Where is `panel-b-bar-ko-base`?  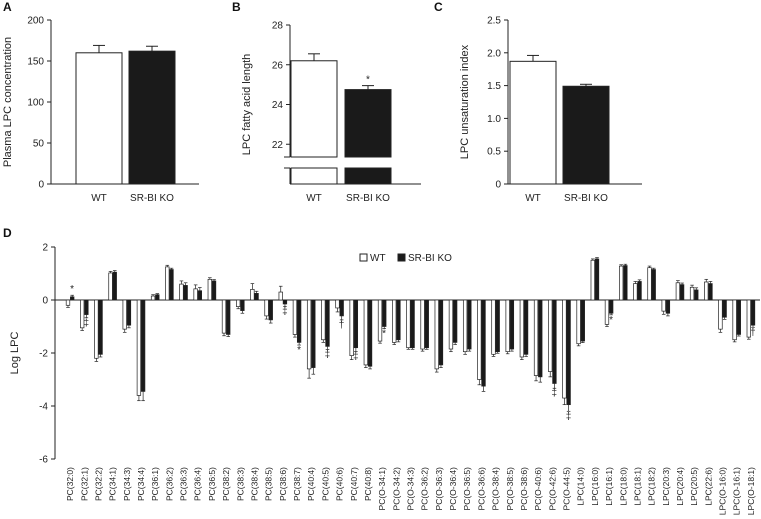
panel-b-bar-ko-base is located at coordinates (368, 176).